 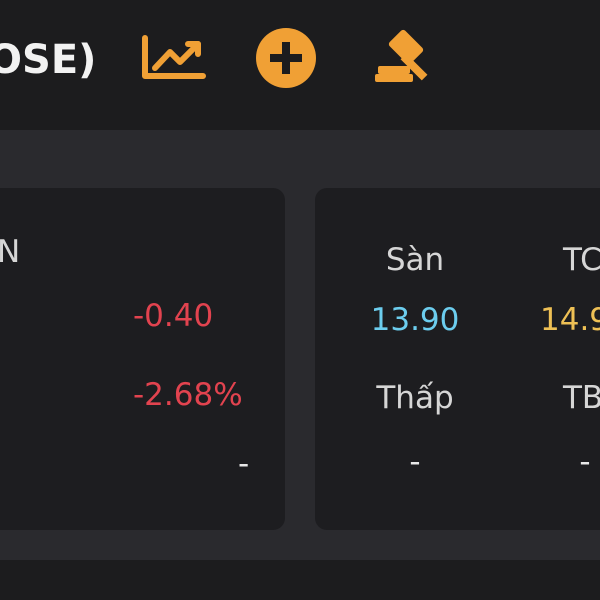 What do you see at coordinates (188, 395) in the screenshot?
I see `change-percent: -2.68%` at bounding box center [188, 395].